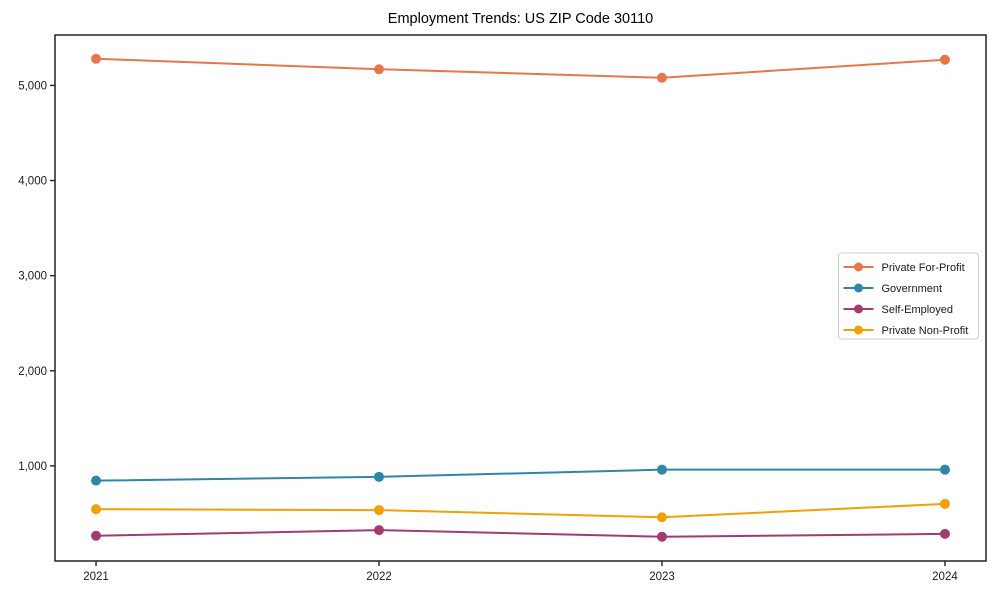 The image size is (1000, 600). Describe the element at coordinates (32, 277) in the screenshot. I see `y-tick-label: 3,000` at that location.